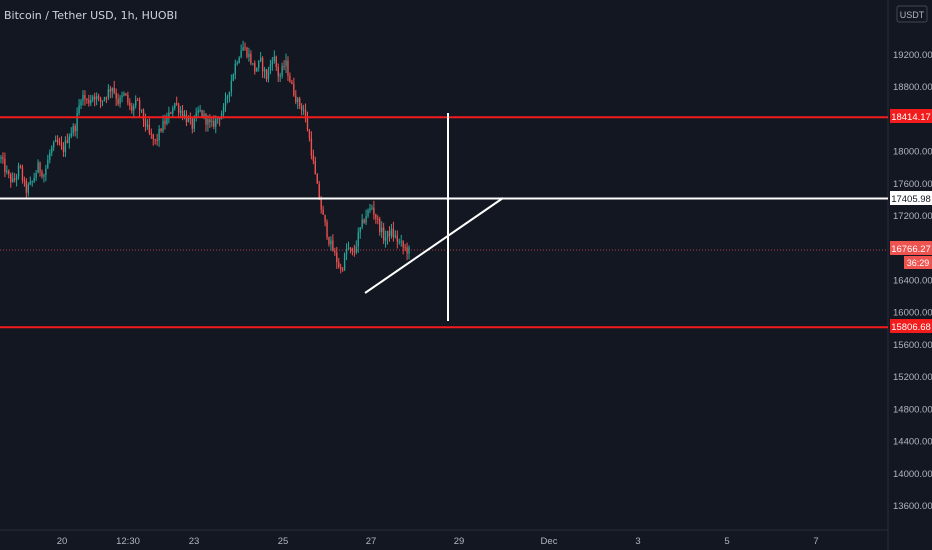 This screenshot has width=932, height=550. I want to click on svg-text: 16766.27, so click(911, 249).